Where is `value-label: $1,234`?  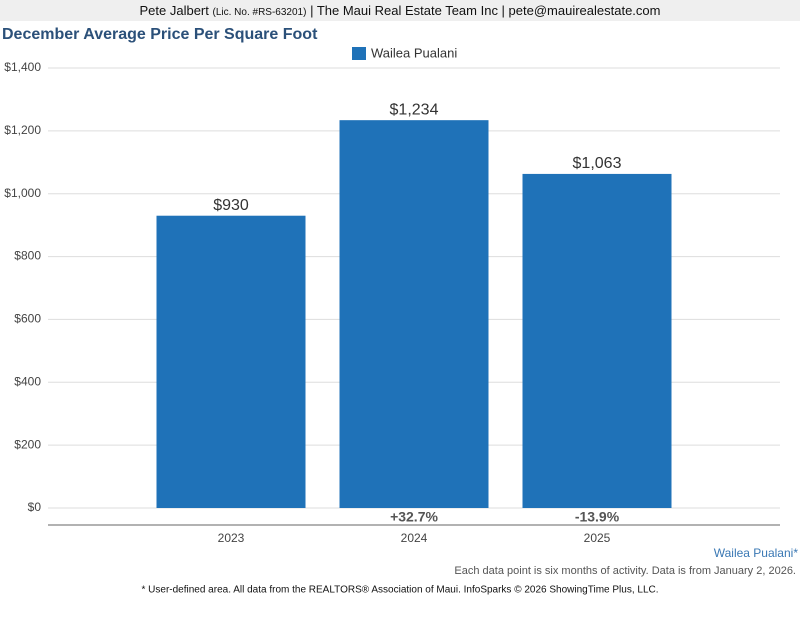 value-label: $1,234 is located at coordinates (414, 109).